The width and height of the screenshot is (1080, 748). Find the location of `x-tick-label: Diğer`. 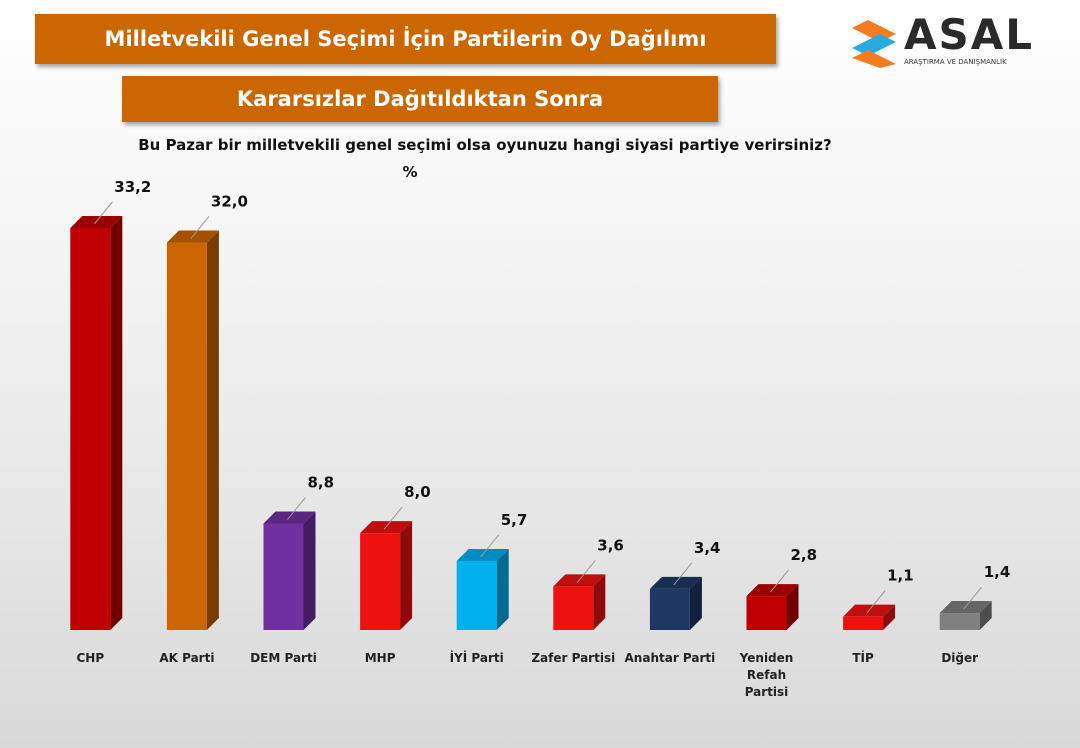

x-tick-label: Diğer is located at coordinates (960, 658).